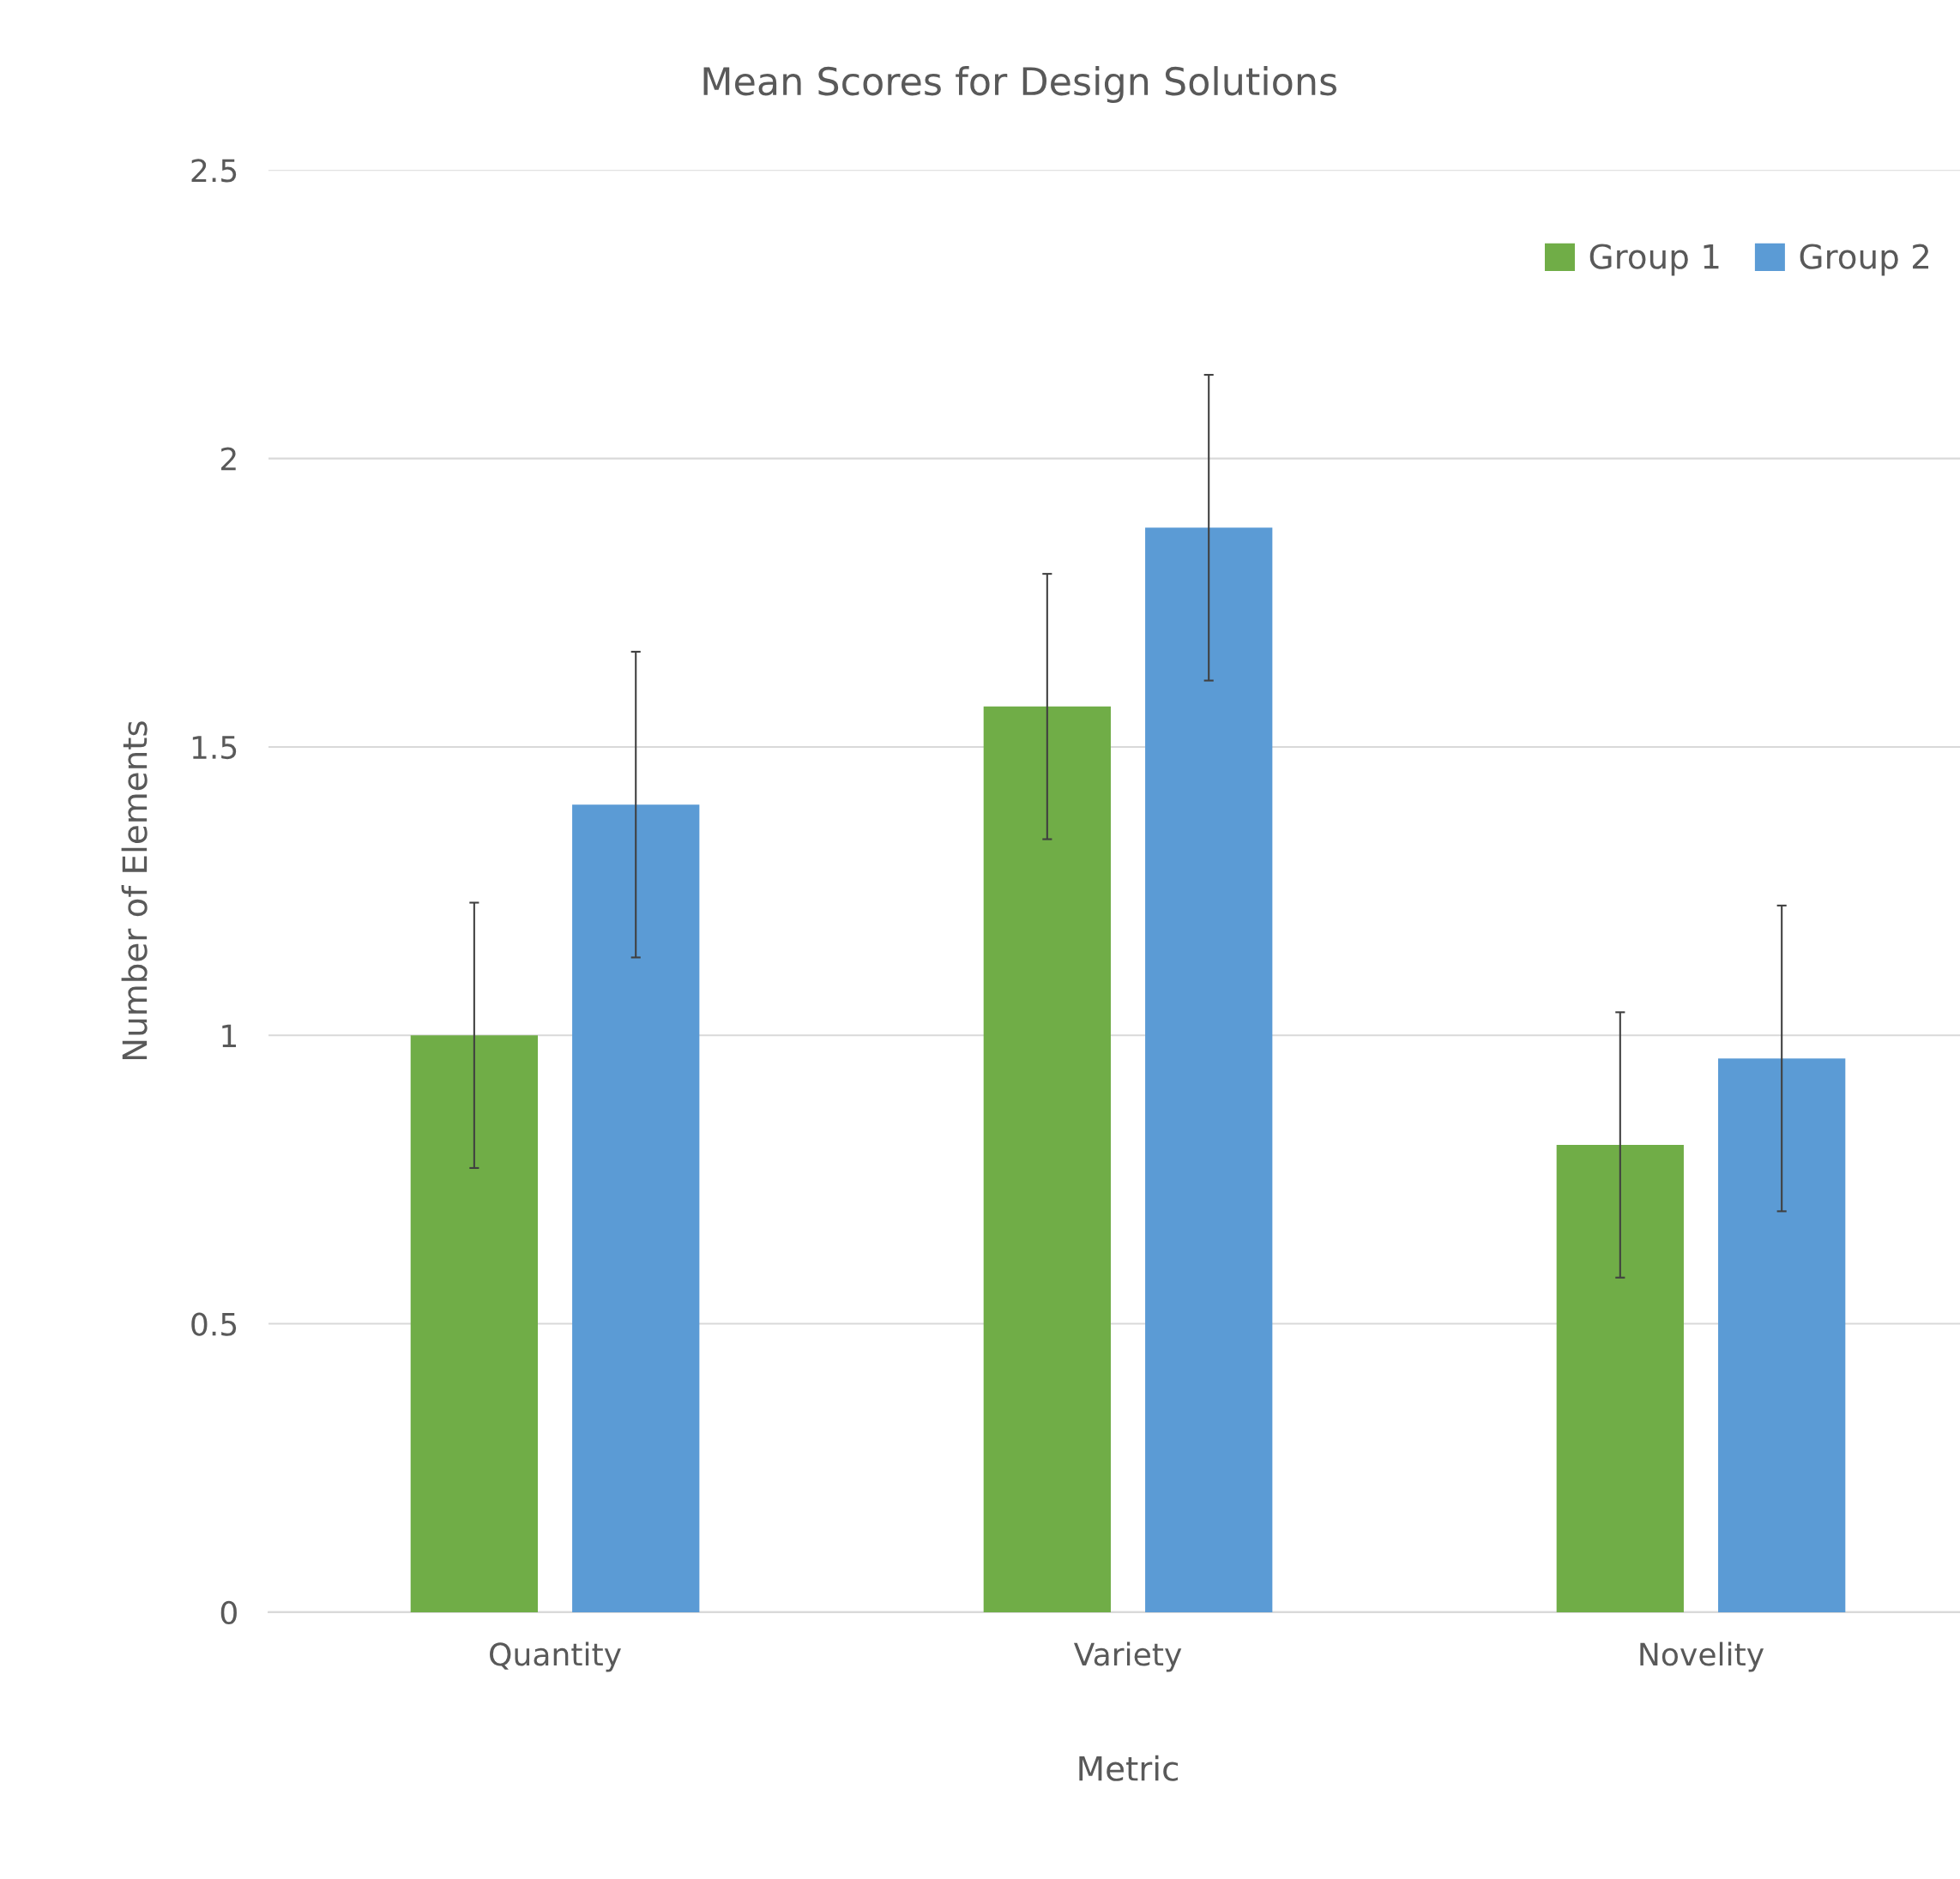  Describe the element at coordinates (556, 1656) in the screenshot. I see `x-tick-label: Quantity` at that location.